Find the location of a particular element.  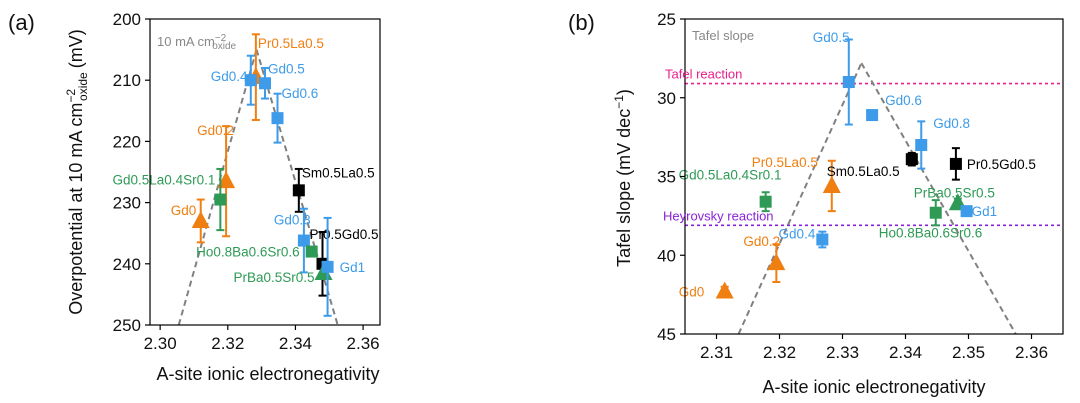

panel-a-letter: (a) is located at coordinates (21, 22).